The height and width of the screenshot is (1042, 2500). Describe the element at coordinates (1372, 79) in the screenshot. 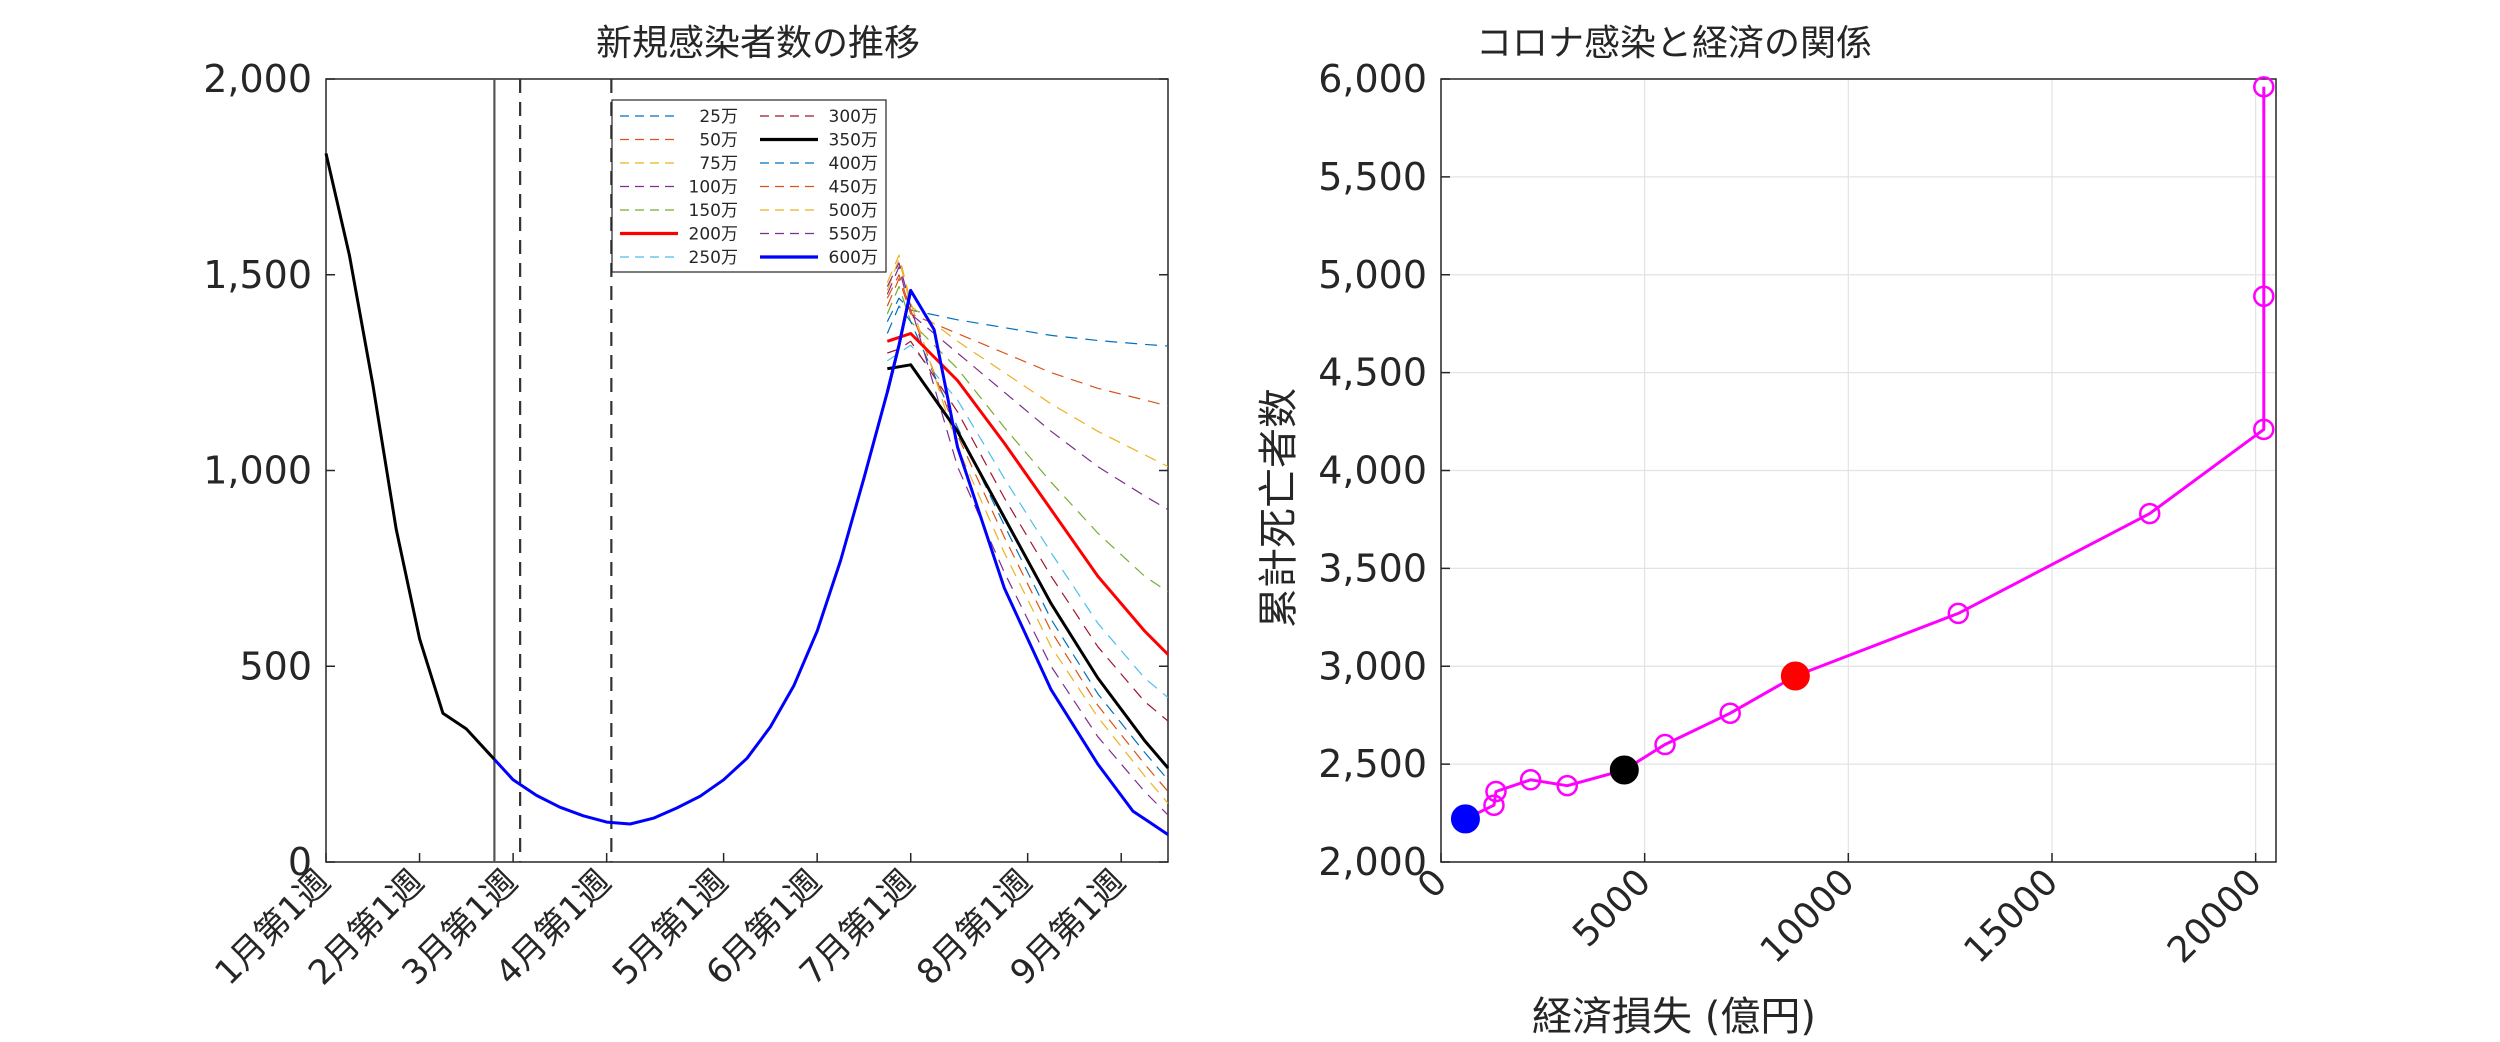

I see `right-y-tick-label: 6,000` at that location.